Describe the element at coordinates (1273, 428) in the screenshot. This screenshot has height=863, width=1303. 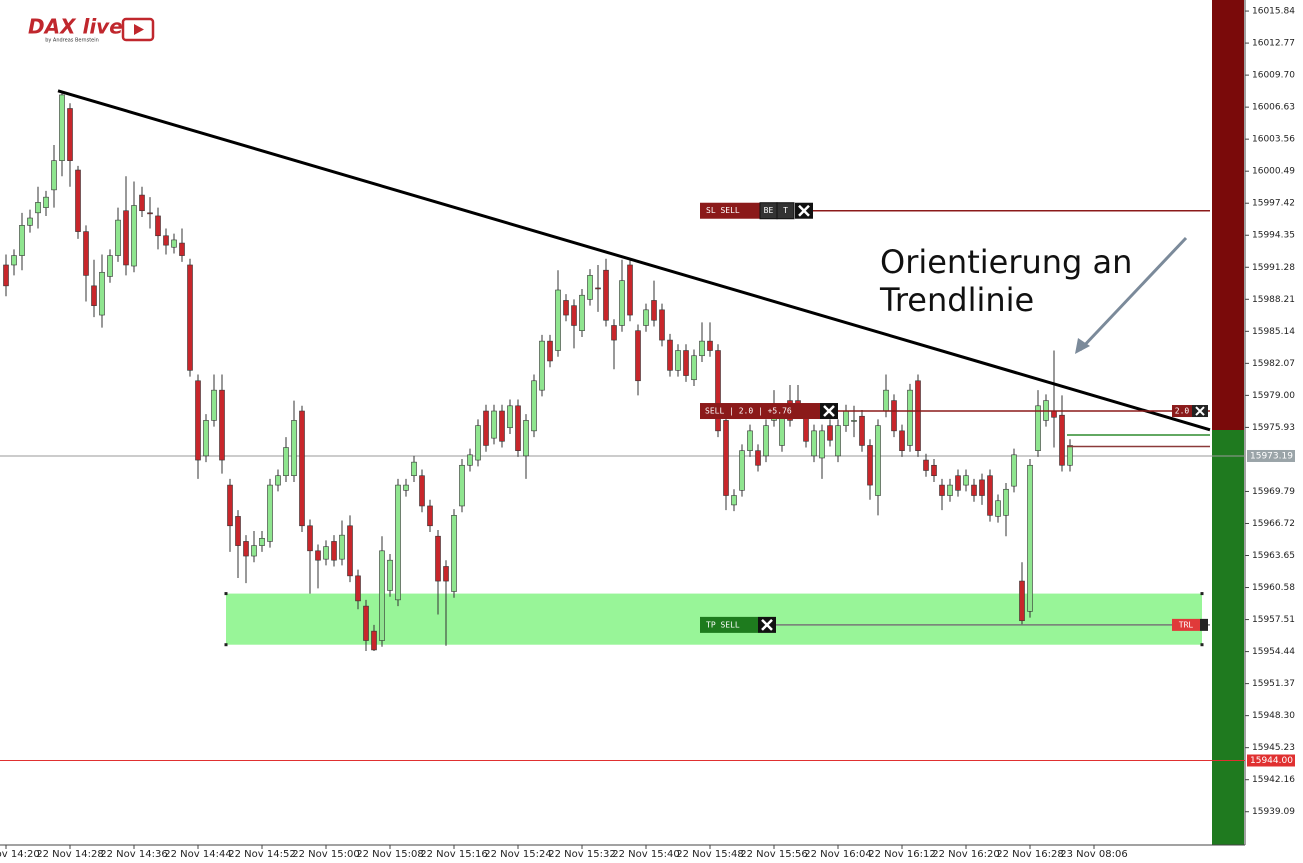
I see `y-tick-label: 15975.93` at that location.